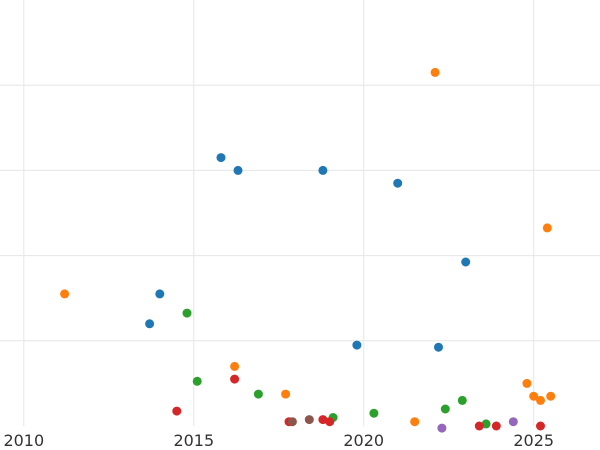 The width and height of the screenshot is (600, 450). What do you see at coordinates (533, 440) in the screenshot?
I see `x-tick-label: 2025` at bounding box center [533, 440].